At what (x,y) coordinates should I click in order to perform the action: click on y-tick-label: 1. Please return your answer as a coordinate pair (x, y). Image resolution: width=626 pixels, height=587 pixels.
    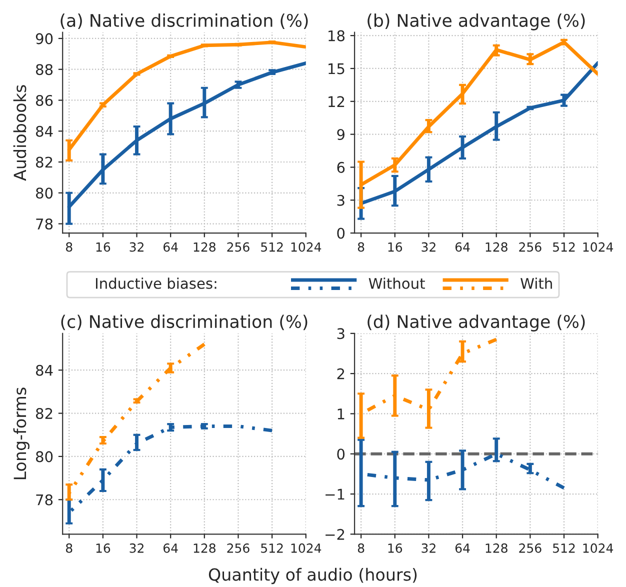
    Looking at the image, I should click on (341, 414).